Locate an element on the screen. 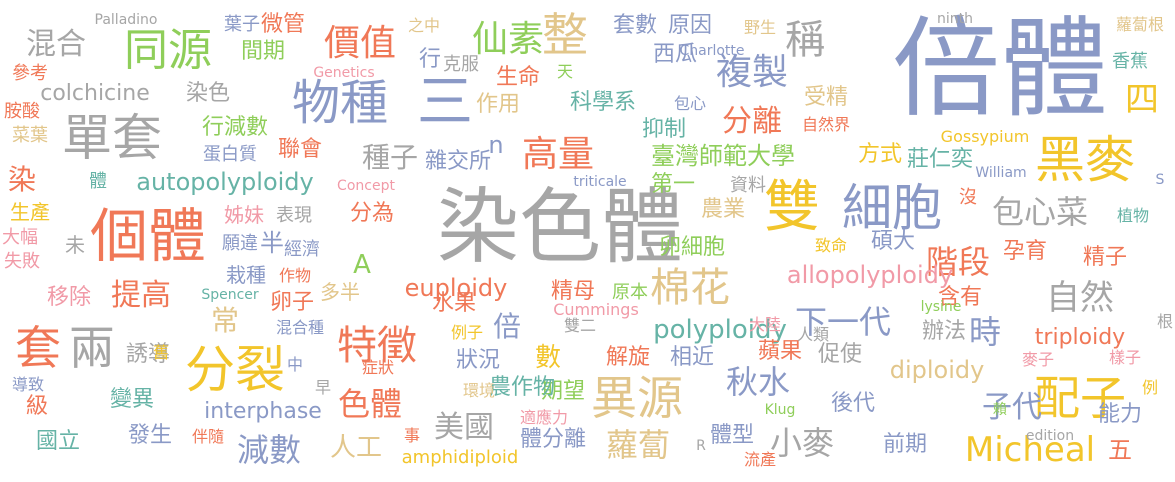 This screenshot has height=482, width=1175. word-cloud-term: 仙素 is located at coordinates (508, 39).